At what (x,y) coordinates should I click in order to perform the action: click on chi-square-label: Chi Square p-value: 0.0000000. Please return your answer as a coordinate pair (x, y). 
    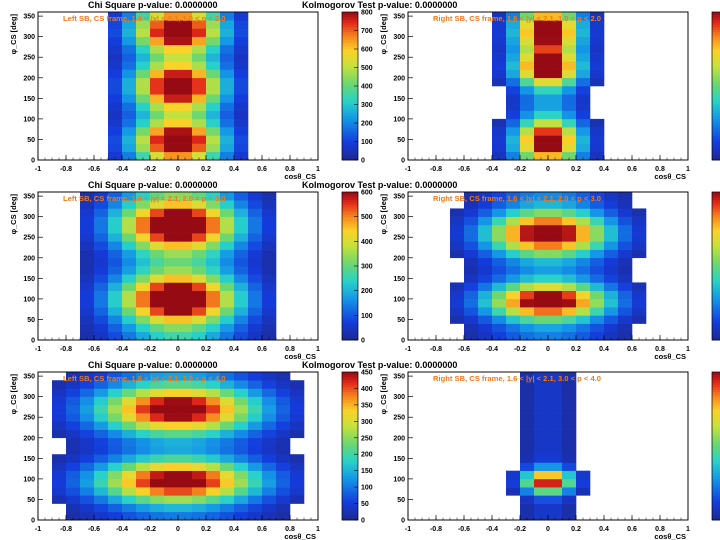
    Looking at the image, I should click on (153, 365).